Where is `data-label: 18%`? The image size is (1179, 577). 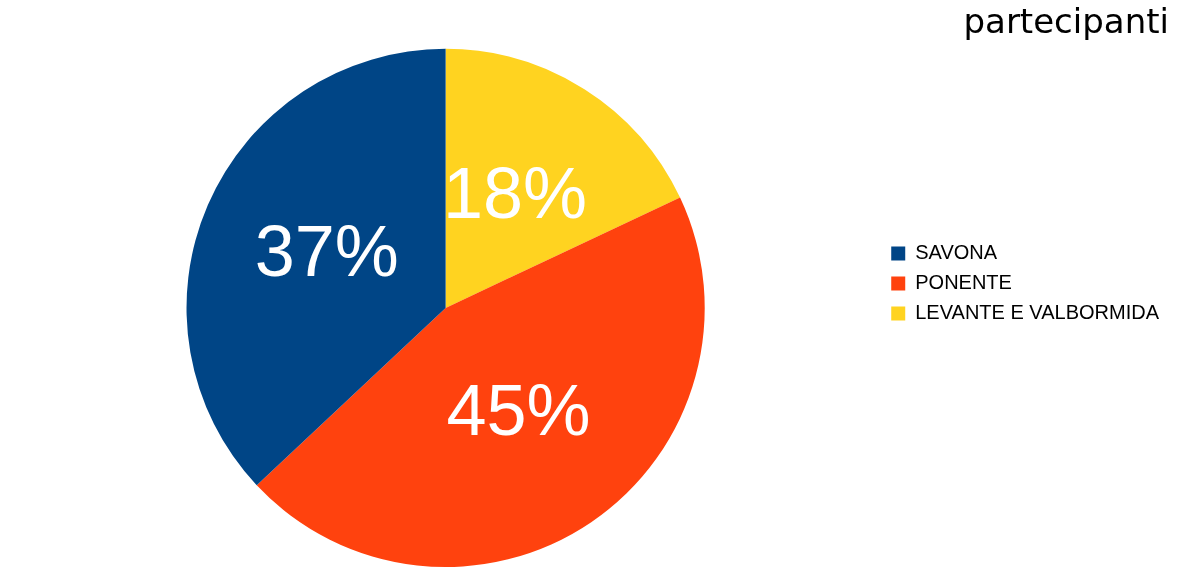
data-label: 18% is located at coordinates (515, 193).